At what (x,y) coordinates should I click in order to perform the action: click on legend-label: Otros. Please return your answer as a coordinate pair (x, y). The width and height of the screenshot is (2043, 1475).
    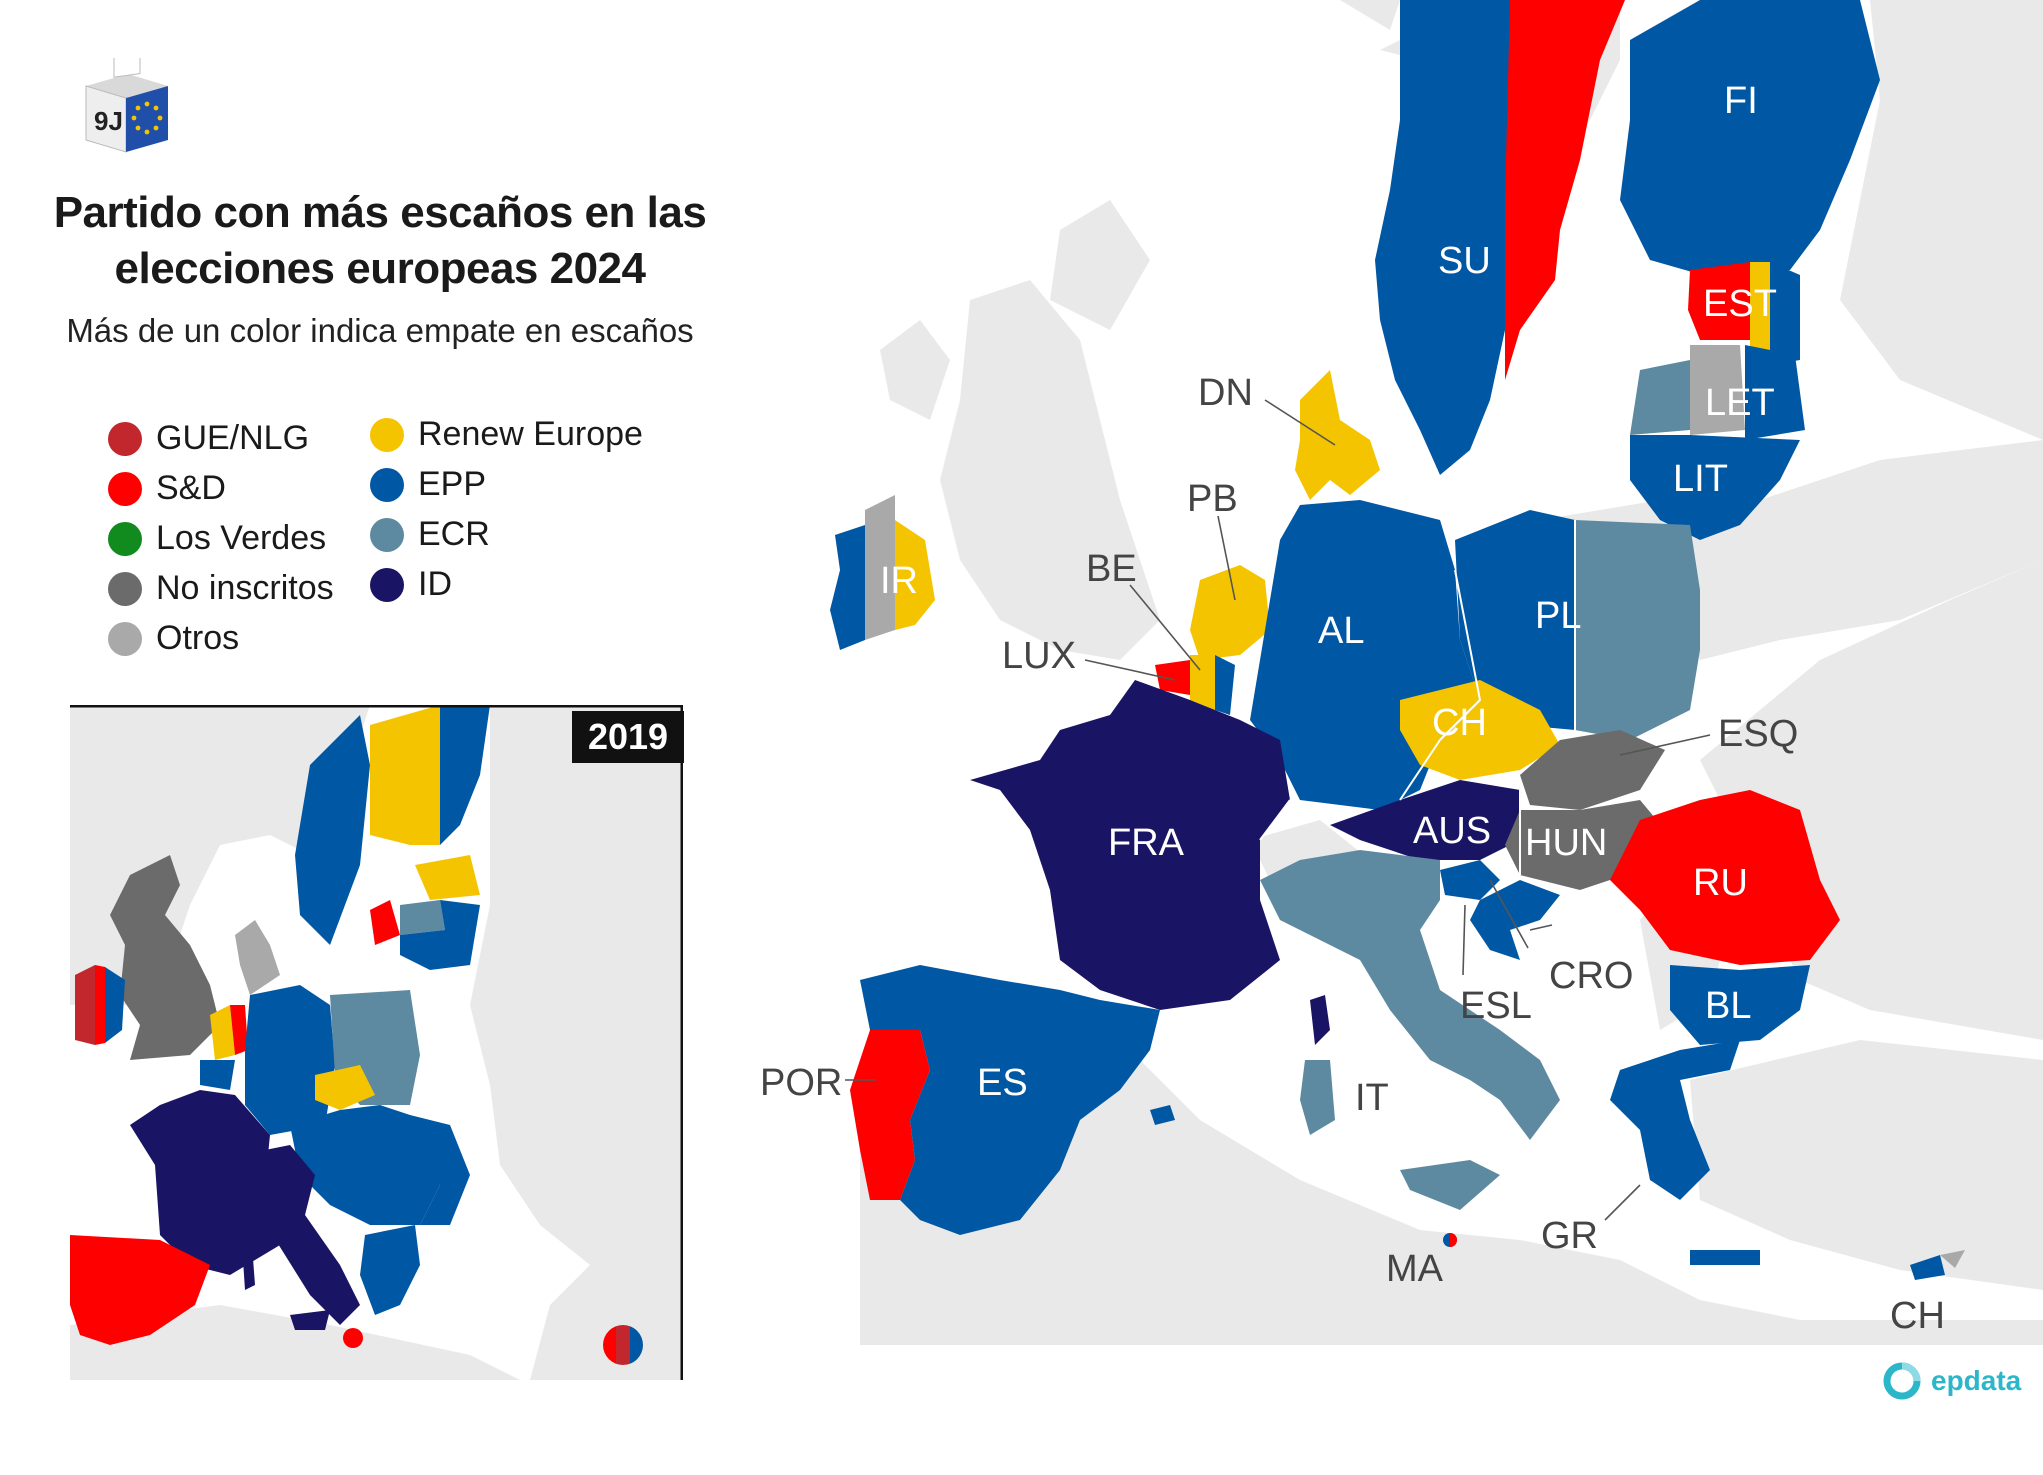
    Looking at the image, I should click on (198, 638).